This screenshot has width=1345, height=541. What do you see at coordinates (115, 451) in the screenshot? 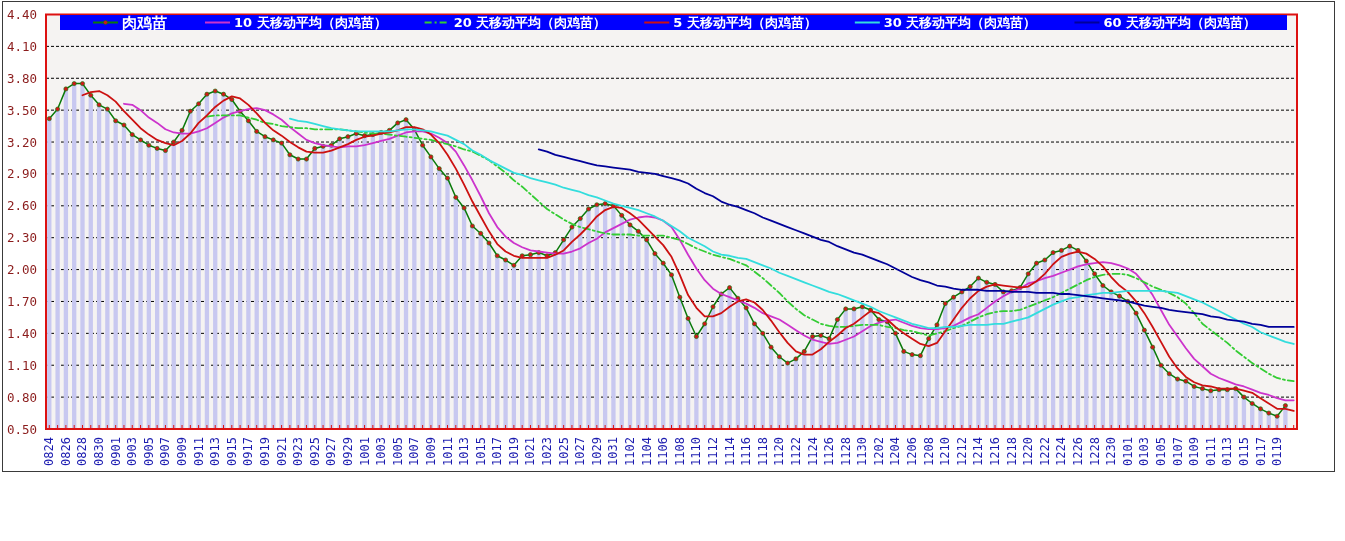
I see `x-tick-label: 0901` at bounding box center [115, 451].